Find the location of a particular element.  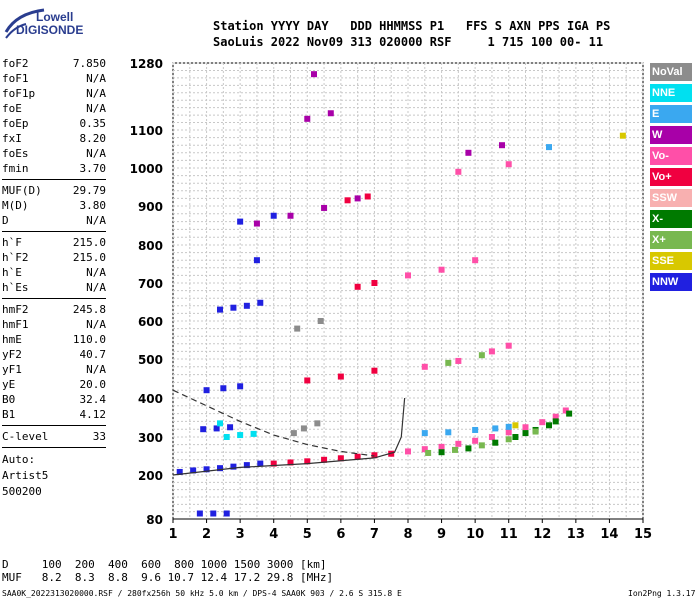

param-name: B1 is located at coordinates (9, 414).